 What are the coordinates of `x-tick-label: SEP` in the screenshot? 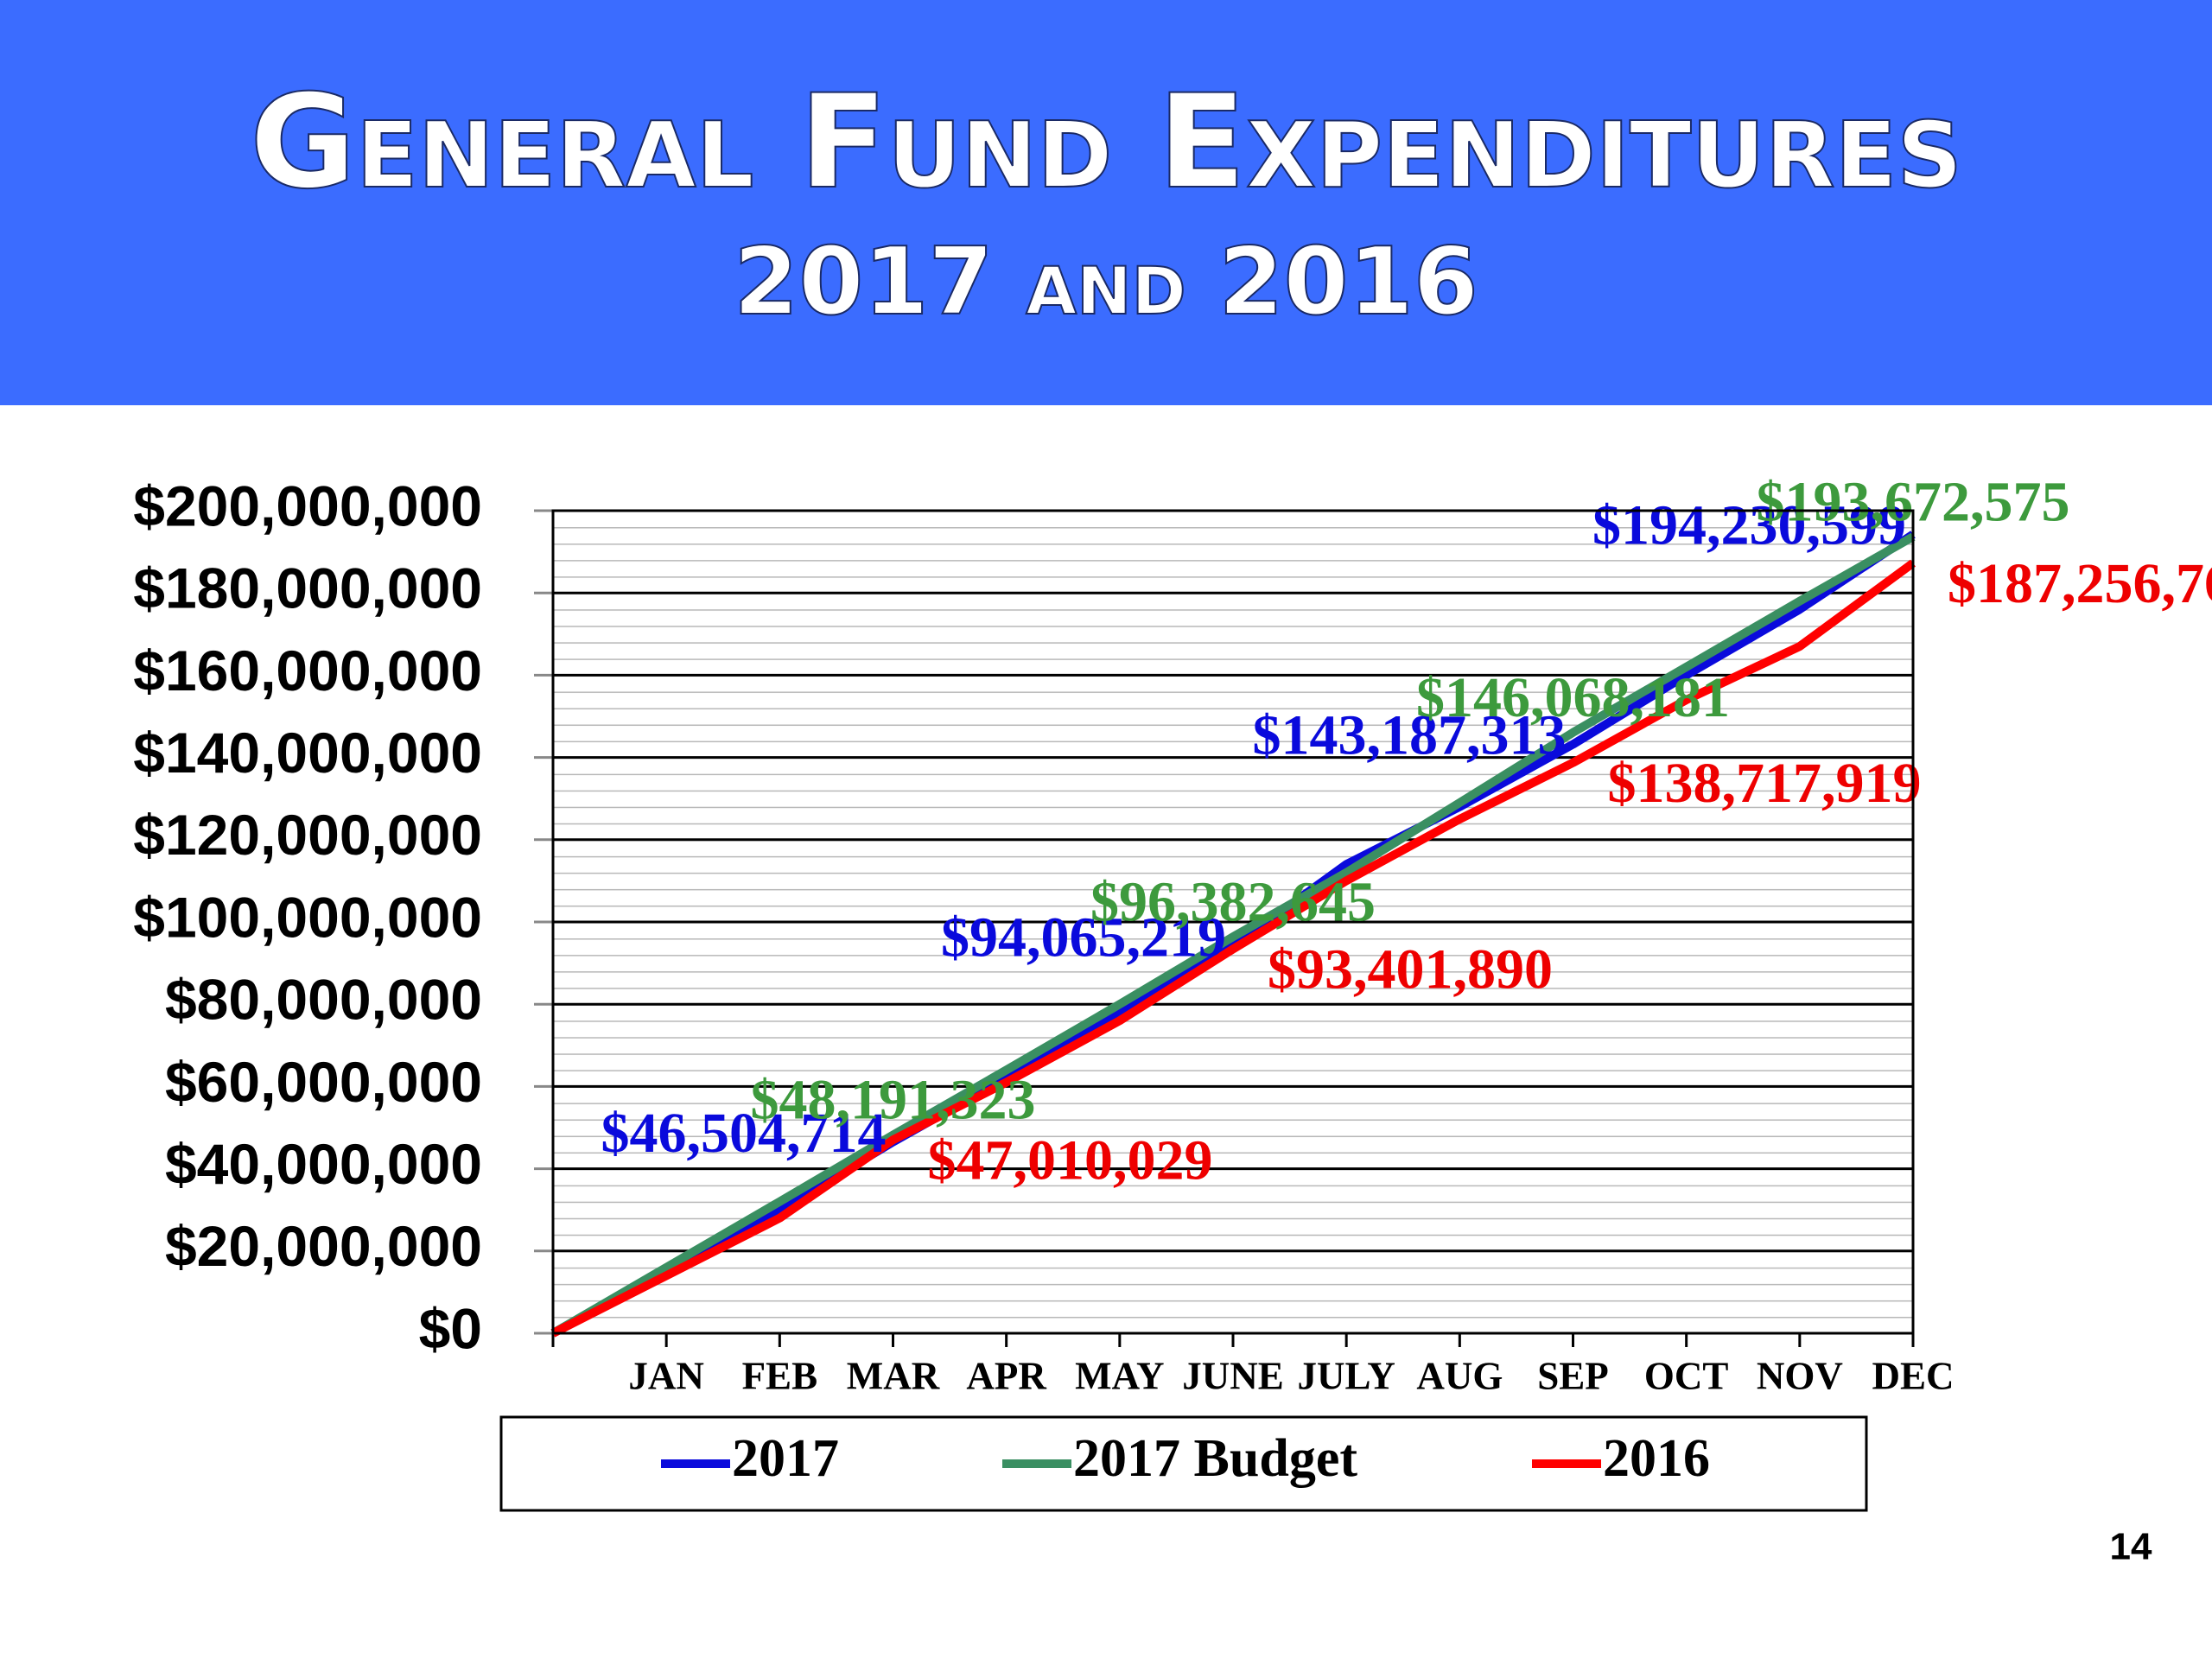 It's located at (1573, 1375).